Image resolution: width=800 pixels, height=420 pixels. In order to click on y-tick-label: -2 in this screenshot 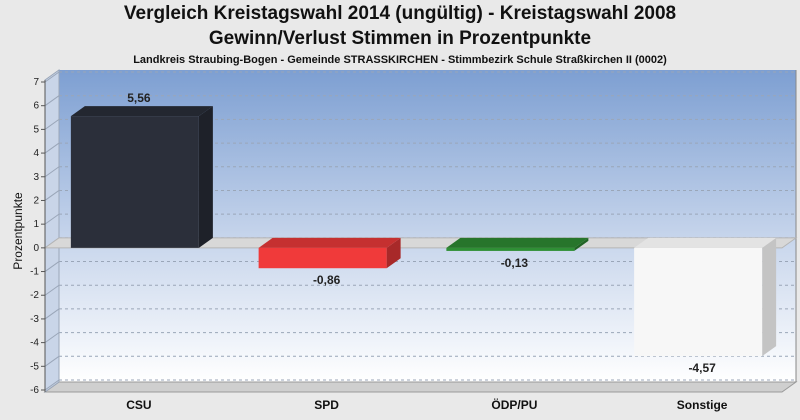, I will do `click(34, 295)`.